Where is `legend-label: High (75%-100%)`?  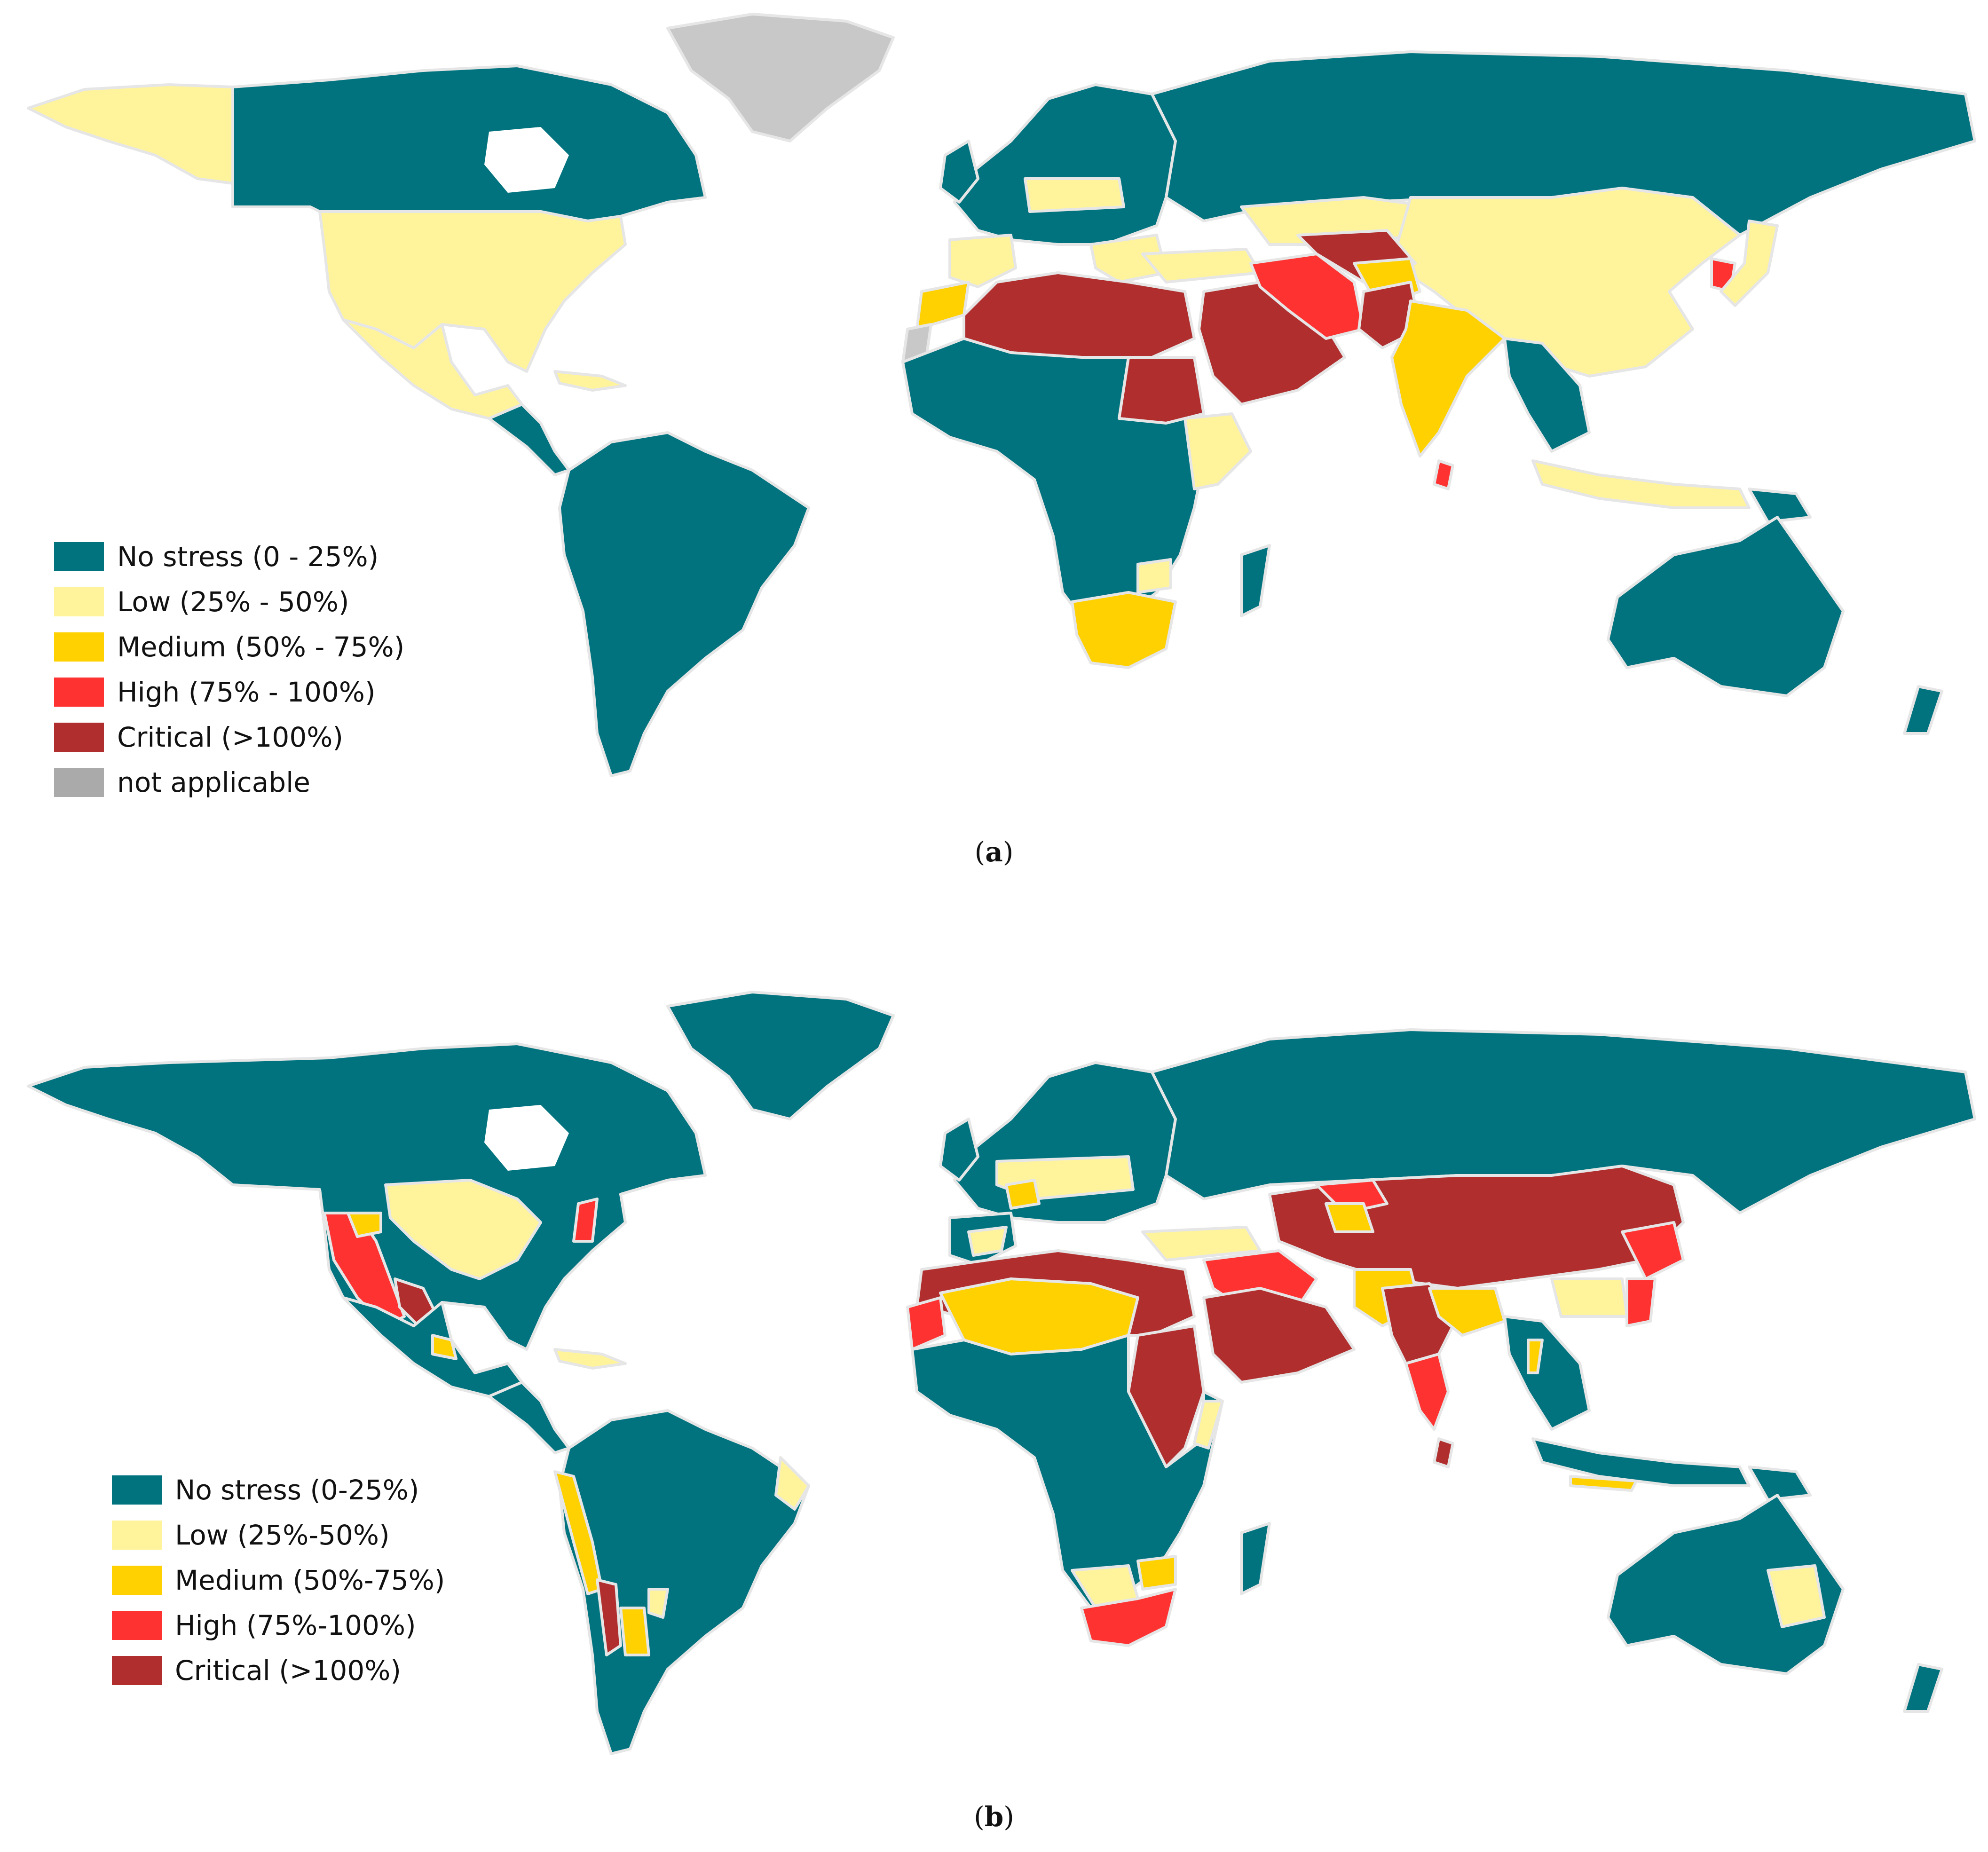
legend-label: High (75%-100%) is located at coordinates (295, 1625).